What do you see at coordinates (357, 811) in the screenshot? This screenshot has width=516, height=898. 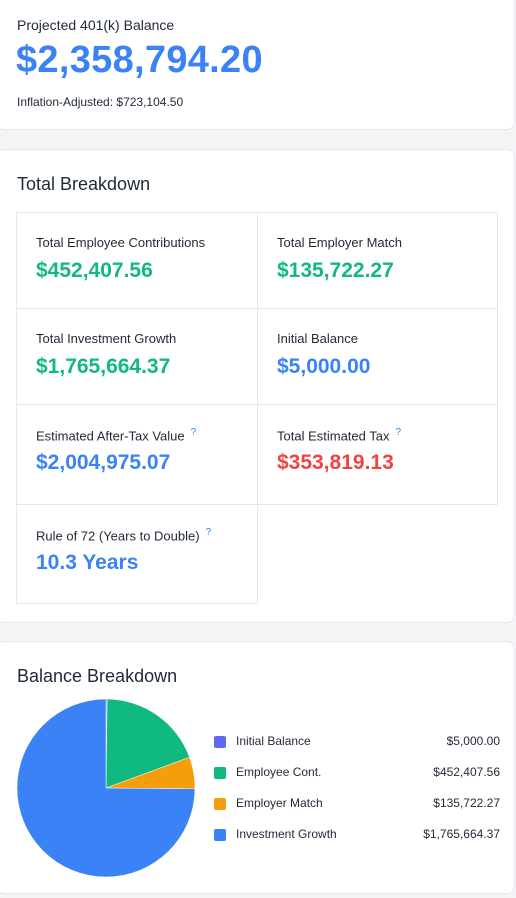 I see `legend-item-employer-match: Employer Match $135,722.27` at bounding box center [357, 811].